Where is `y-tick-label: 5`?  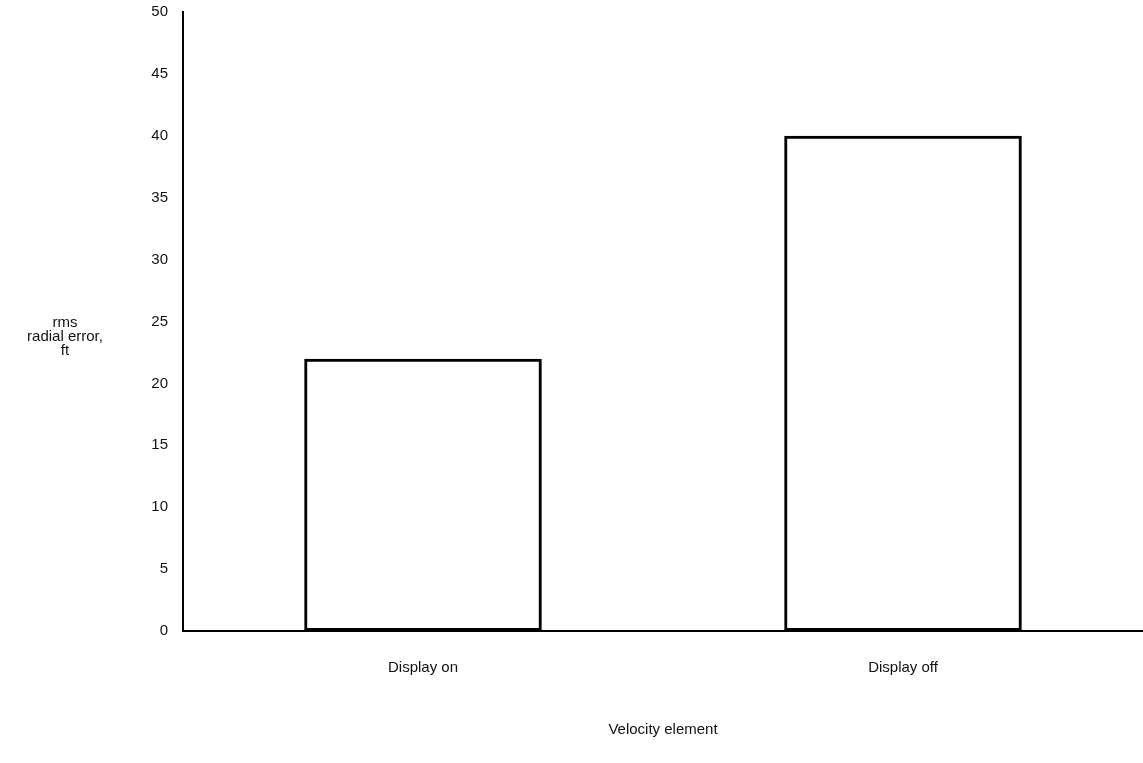
y-tick-label: 5 is located at coordinates (163, 568).